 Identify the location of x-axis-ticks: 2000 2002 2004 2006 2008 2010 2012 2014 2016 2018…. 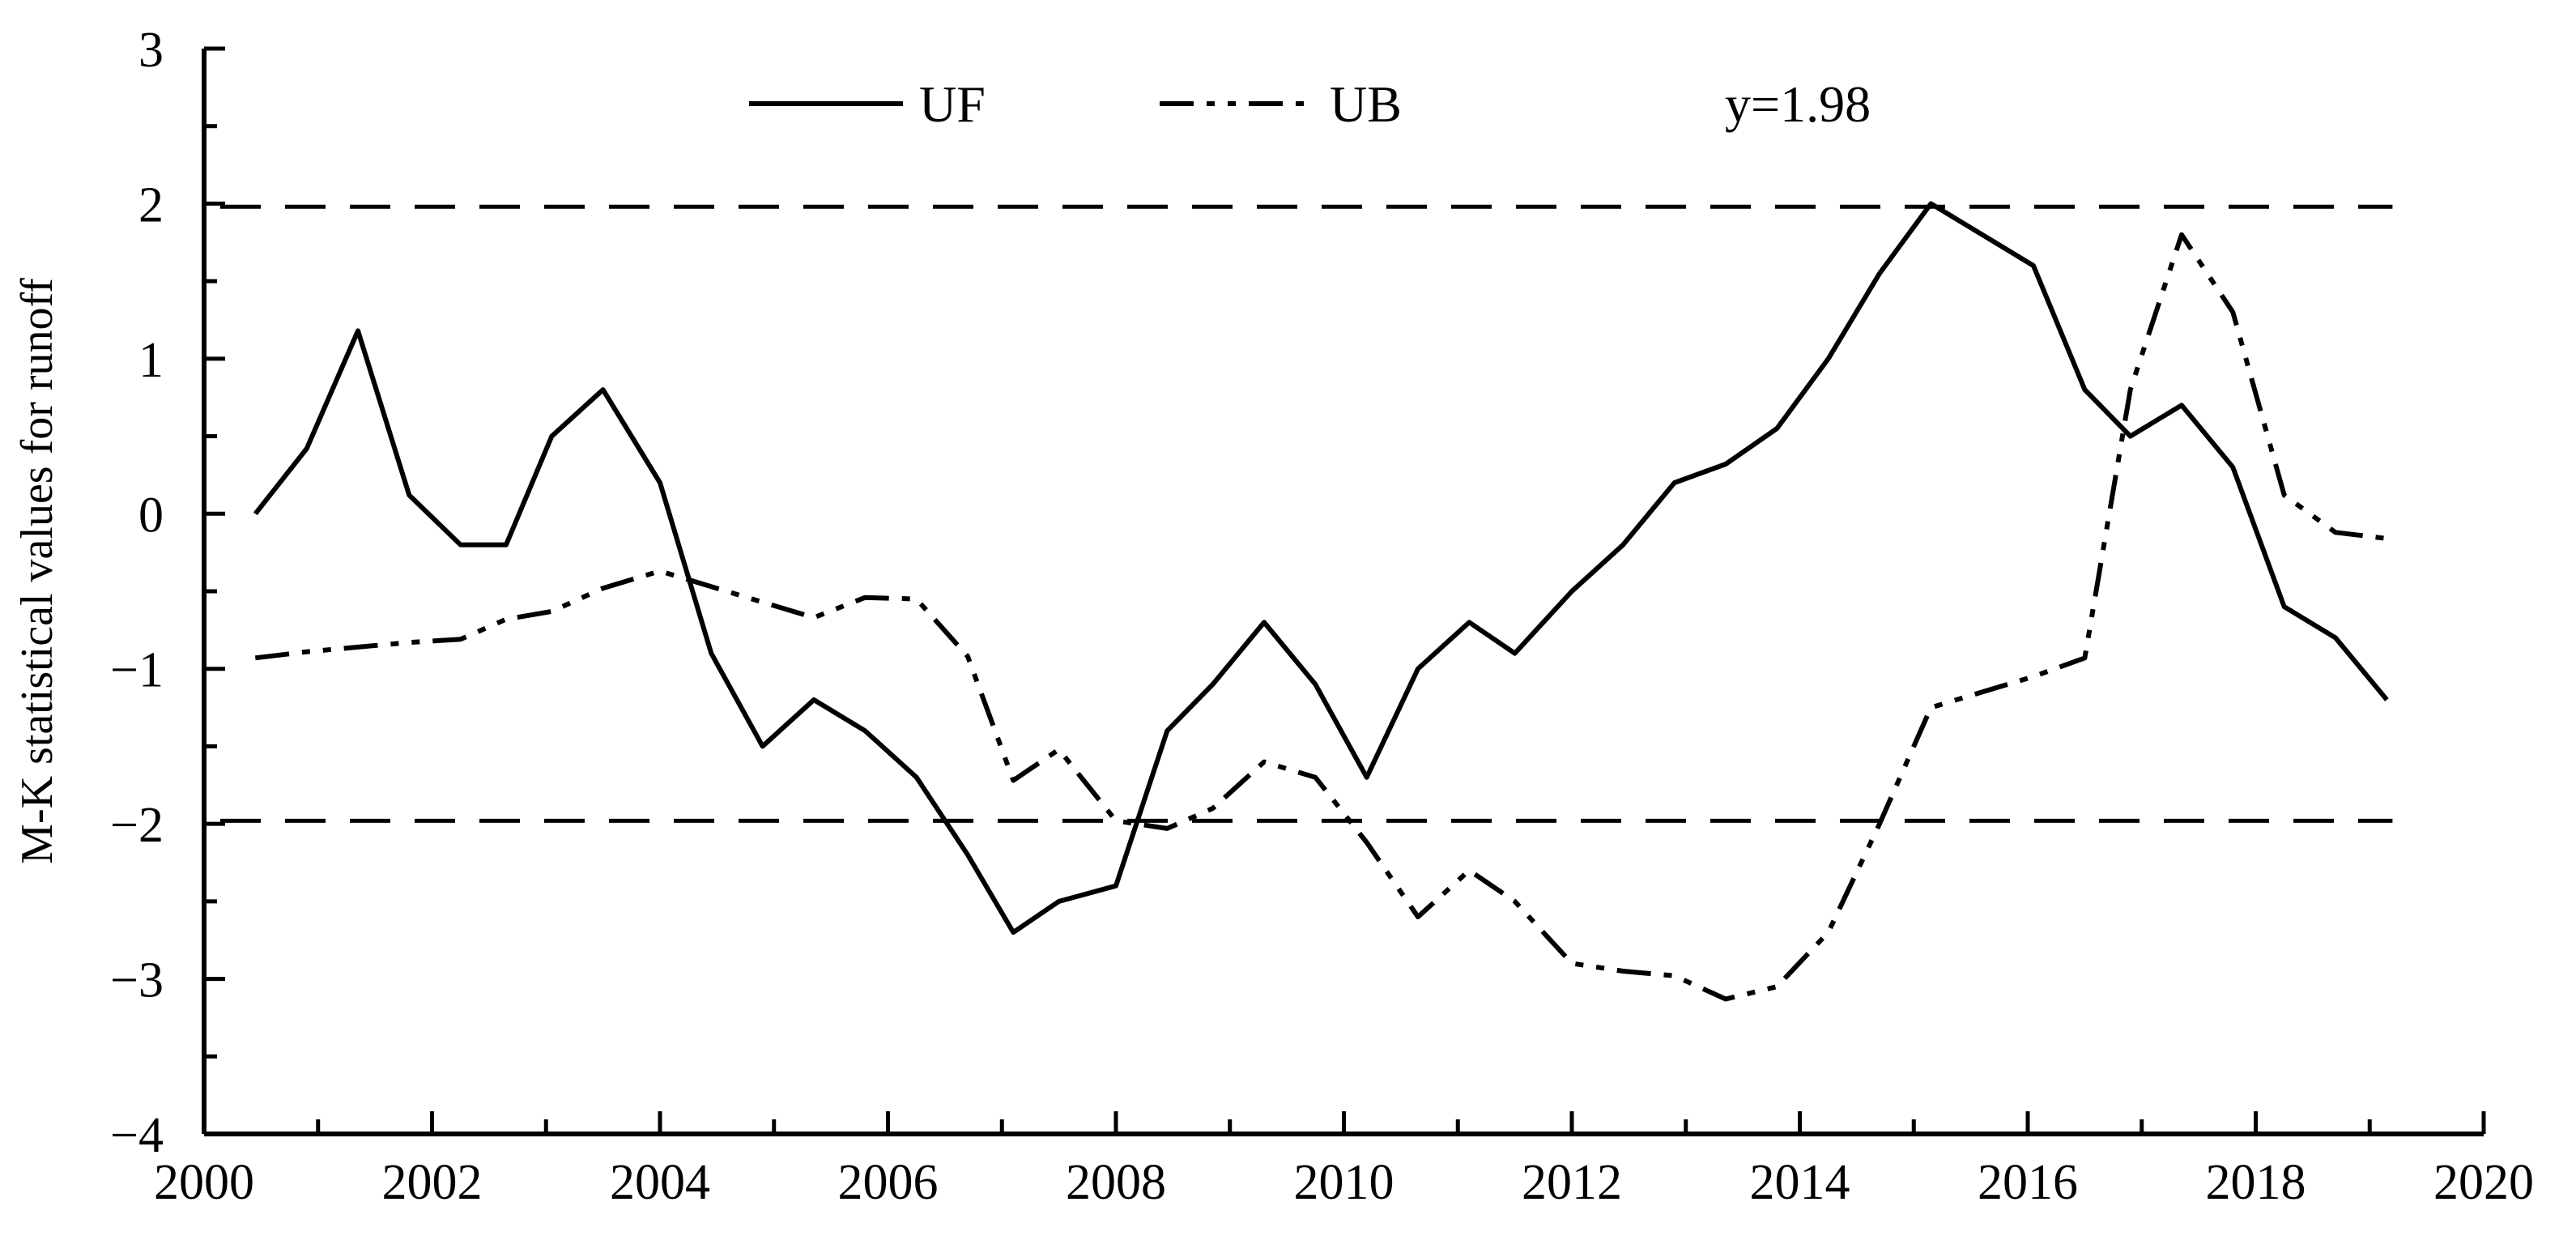
(1344, 1160).